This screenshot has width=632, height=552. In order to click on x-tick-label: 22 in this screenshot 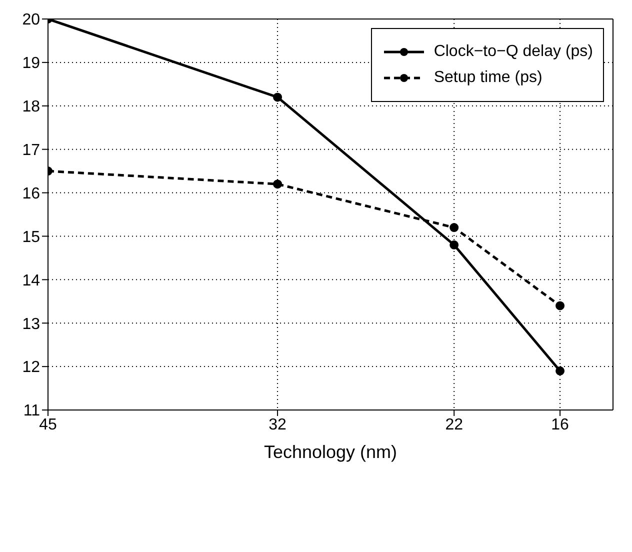, I will do `click(454, 425)`.